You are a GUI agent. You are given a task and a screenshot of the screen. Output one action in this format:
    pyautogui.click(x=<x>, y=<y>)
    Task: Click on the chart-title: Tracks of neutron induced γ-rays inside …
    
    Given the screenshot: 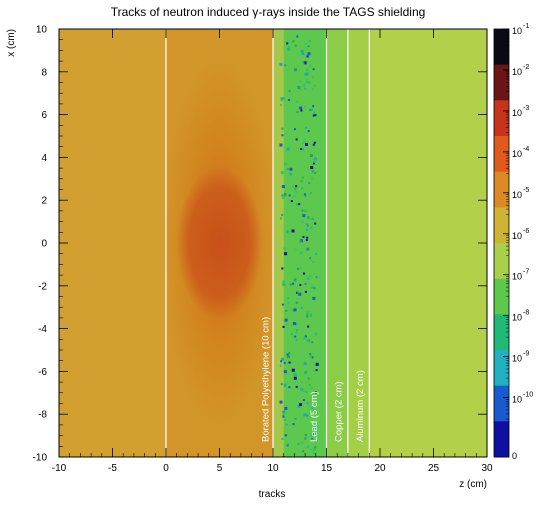 What is the action you would take?
    pyautogui.click(x=268, y=12)
    